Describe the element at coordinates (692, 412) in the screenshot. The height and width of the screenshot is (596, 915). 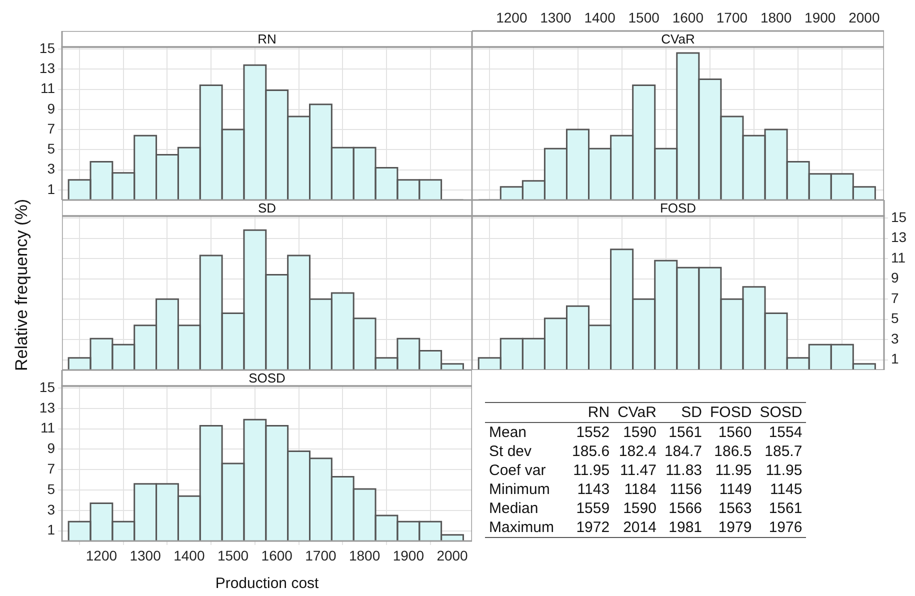
I see `category-label: SD` at that location.